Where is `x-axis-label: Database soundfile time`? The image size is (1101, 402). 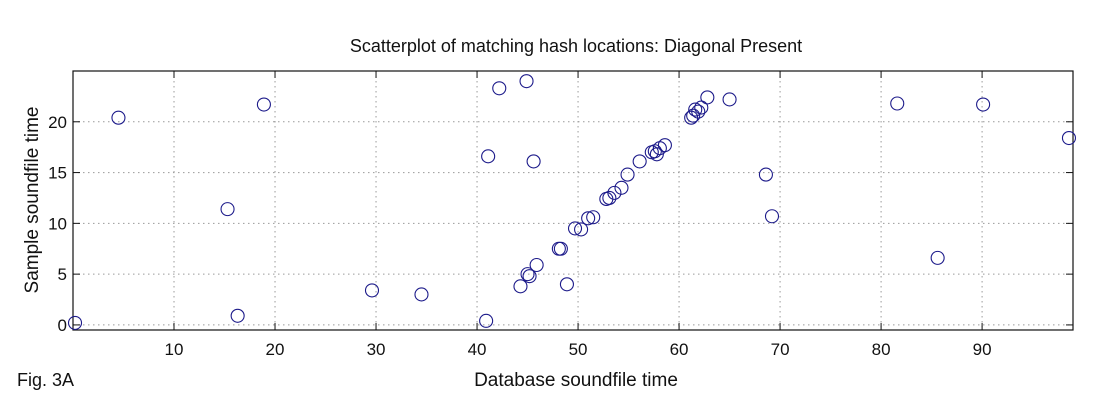 x-axis-label: Database soundfile time is located at coordinates (576, 380).